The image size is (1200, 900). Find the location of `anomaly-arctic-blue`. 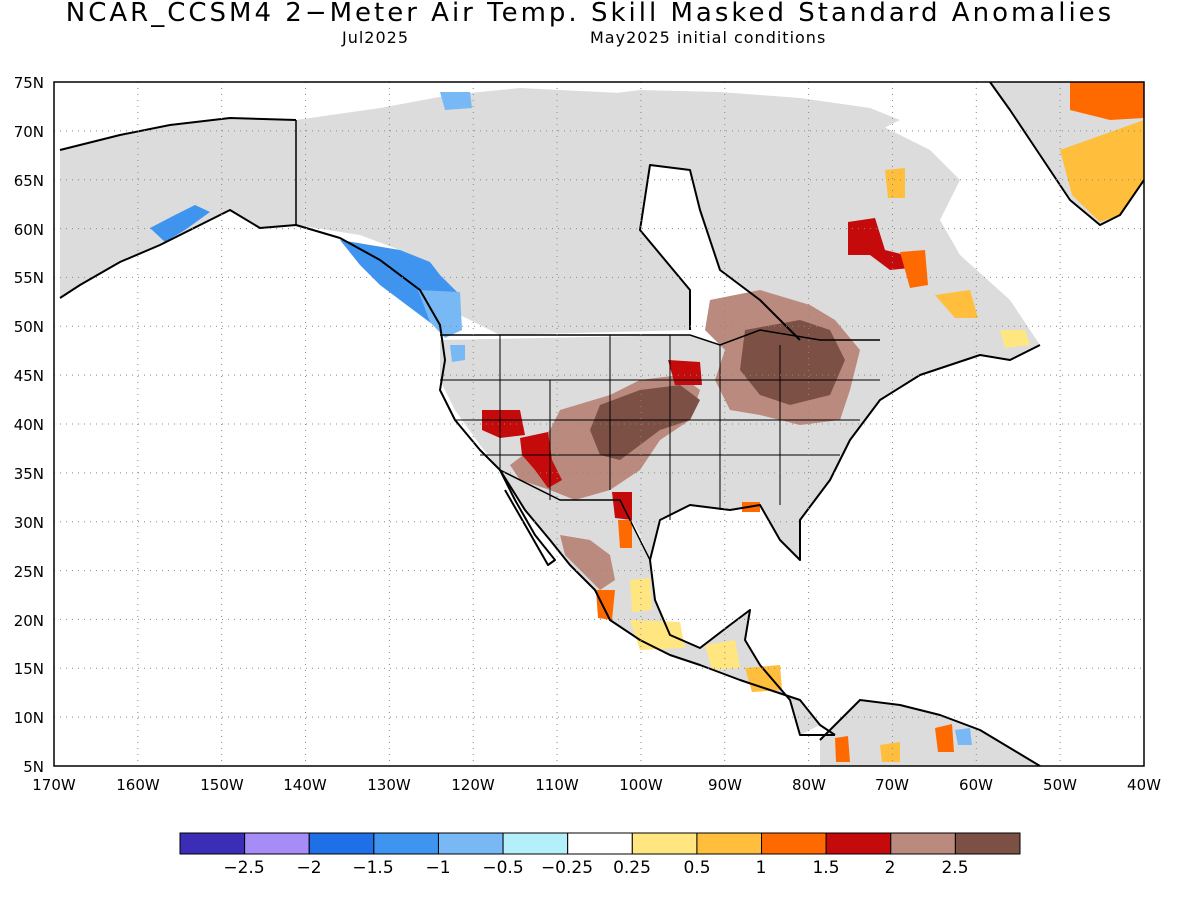

anomaly-arctic-blue is located at coordinates (456, 101).